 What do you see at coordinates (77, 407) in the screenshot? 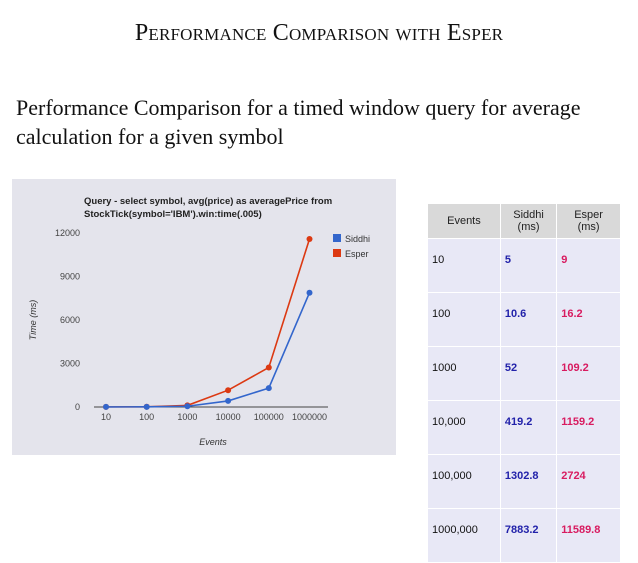
I see `y-tick-label: 0` at bounding box center [77, 407].